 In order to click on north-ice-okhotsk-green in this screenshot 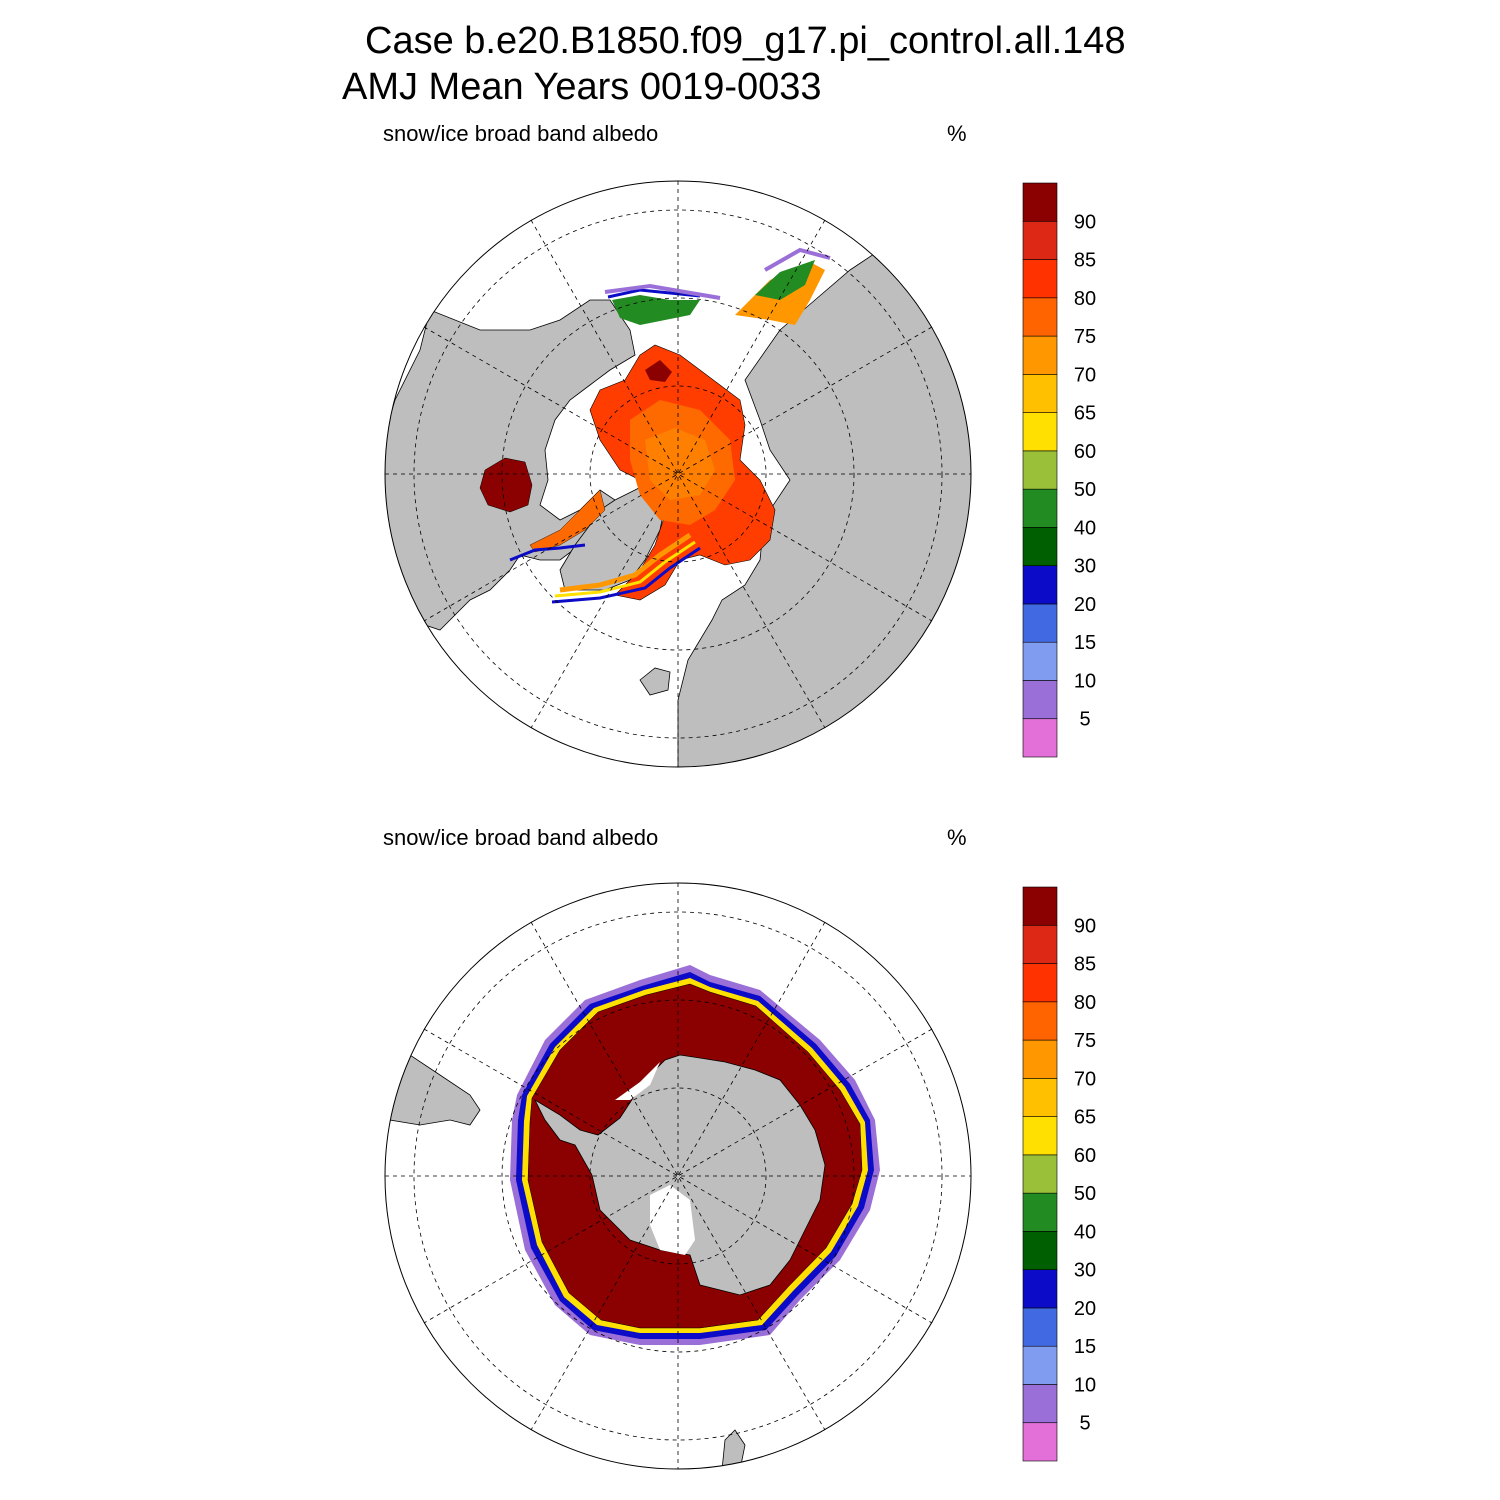, I will do `click(785, 280)`.